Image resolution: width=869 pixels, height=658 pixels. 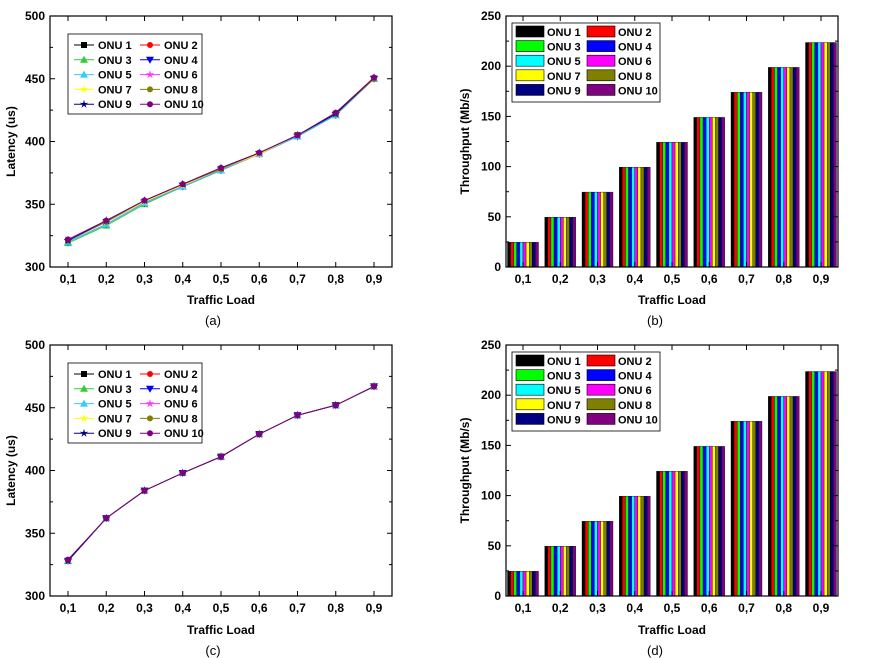 What do you see at coordinates (374, 279) in the screenshot?
I see `x-tick-label: 0,9` at bounding box center [374, 279].